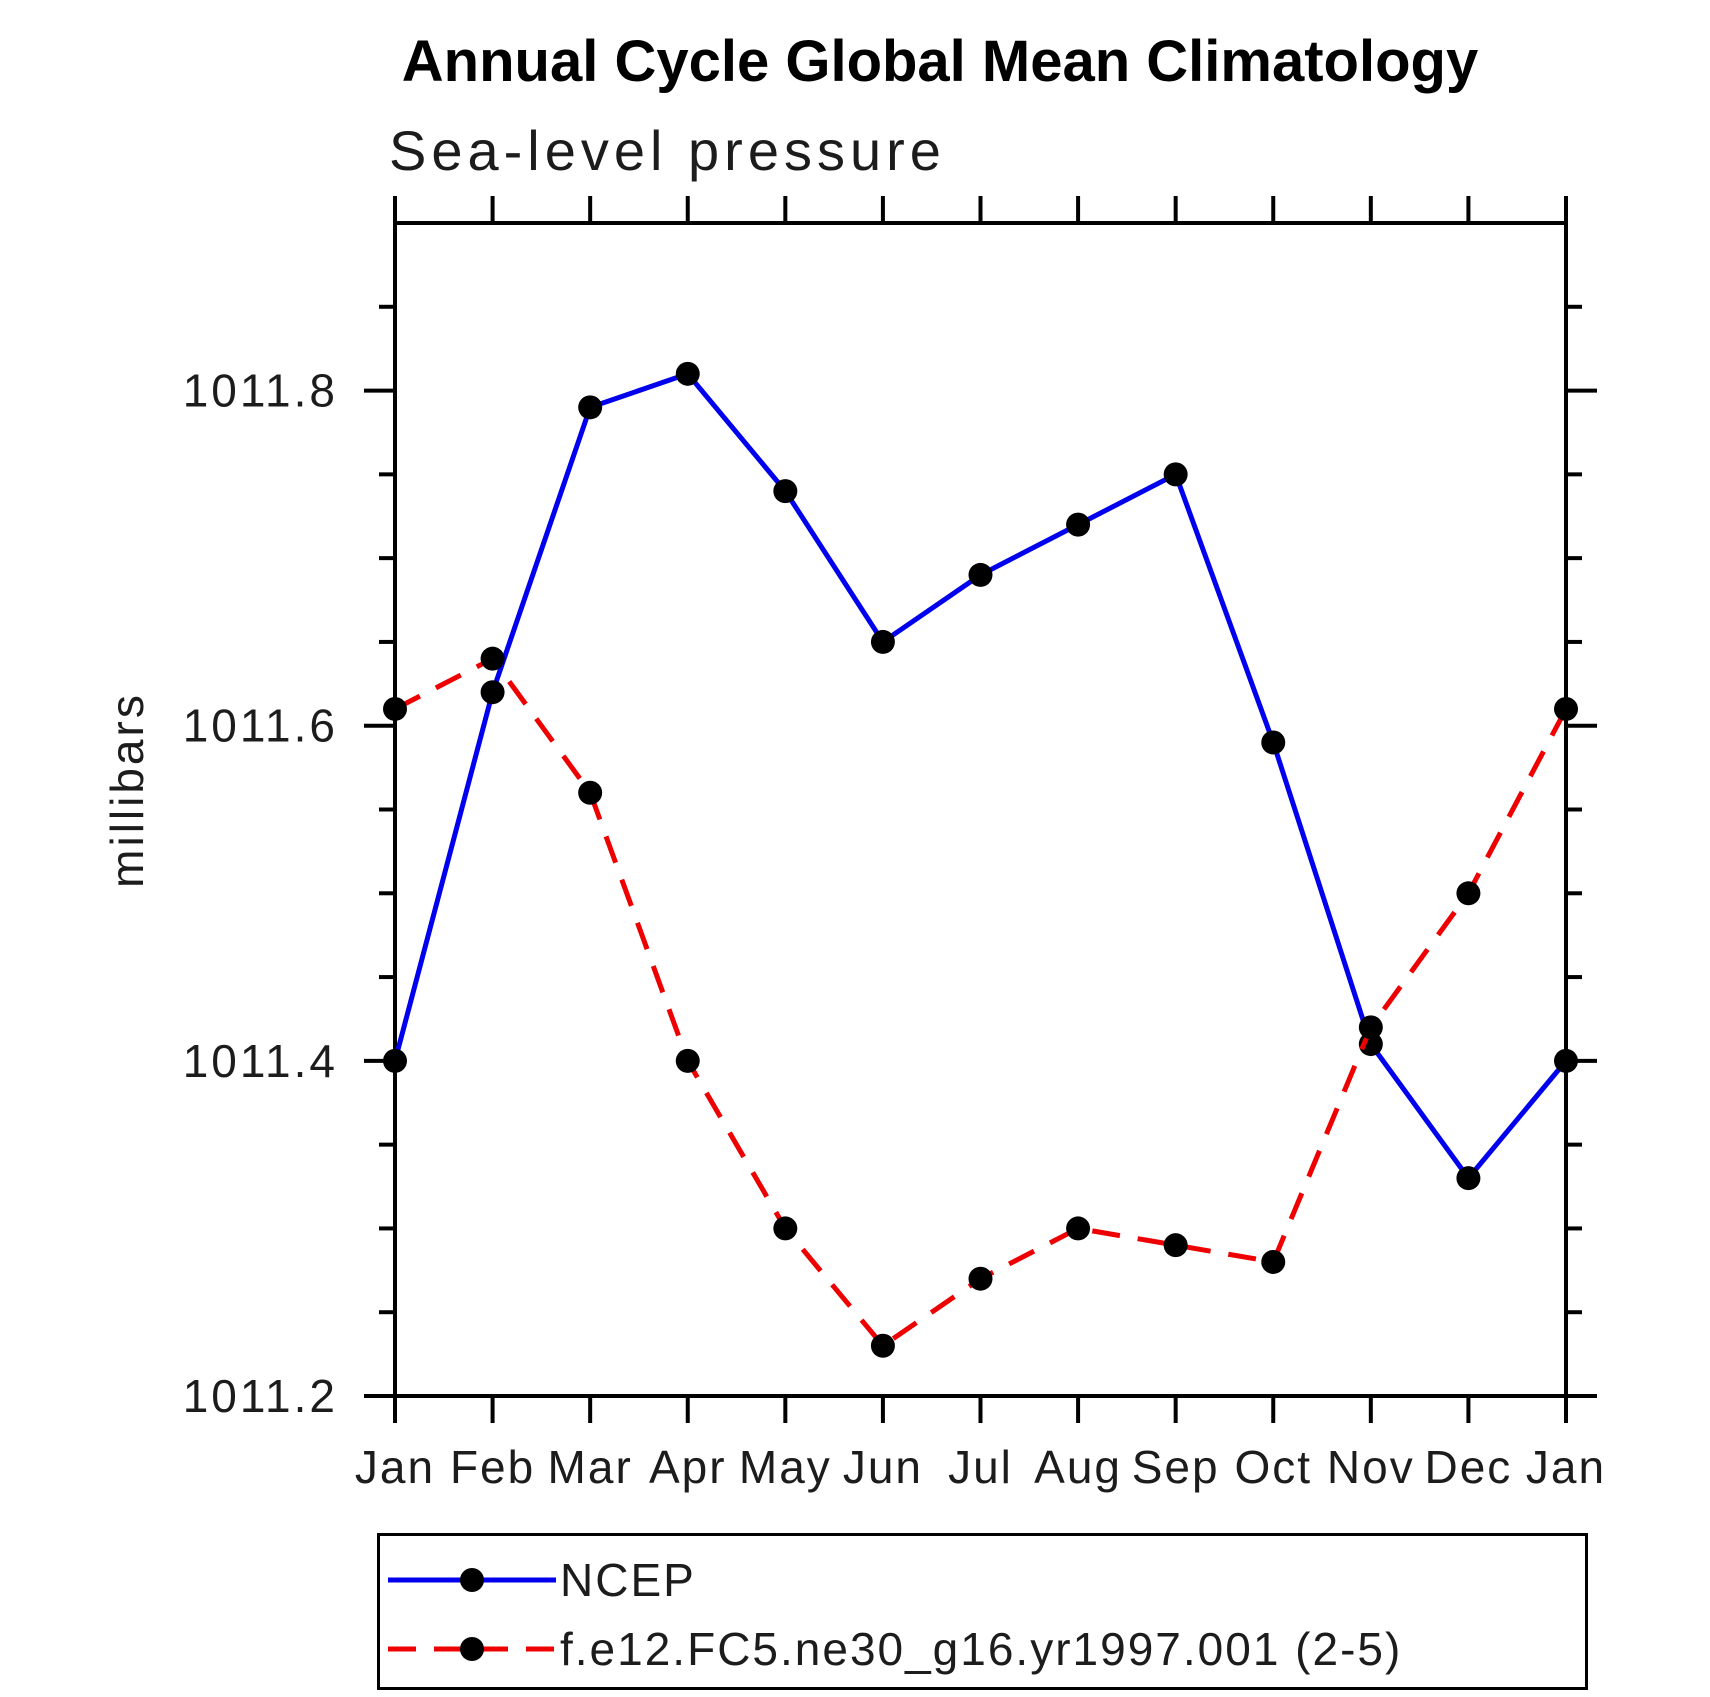  What do you see at coordinates (260, 1061) in the screenshot?
I see `y-tick-label: 1011.4` at bounding box center [260, 1061].